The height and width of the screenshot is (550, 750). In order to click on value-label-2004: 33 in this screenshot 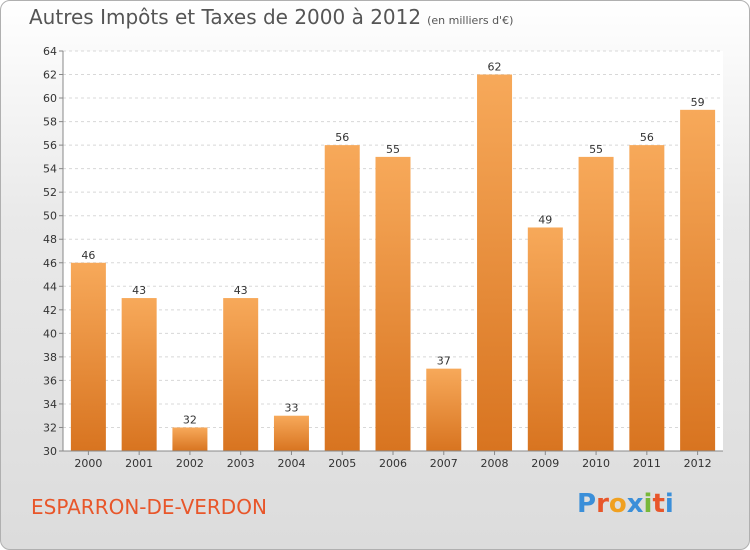, I will do `click(291, 408)`.